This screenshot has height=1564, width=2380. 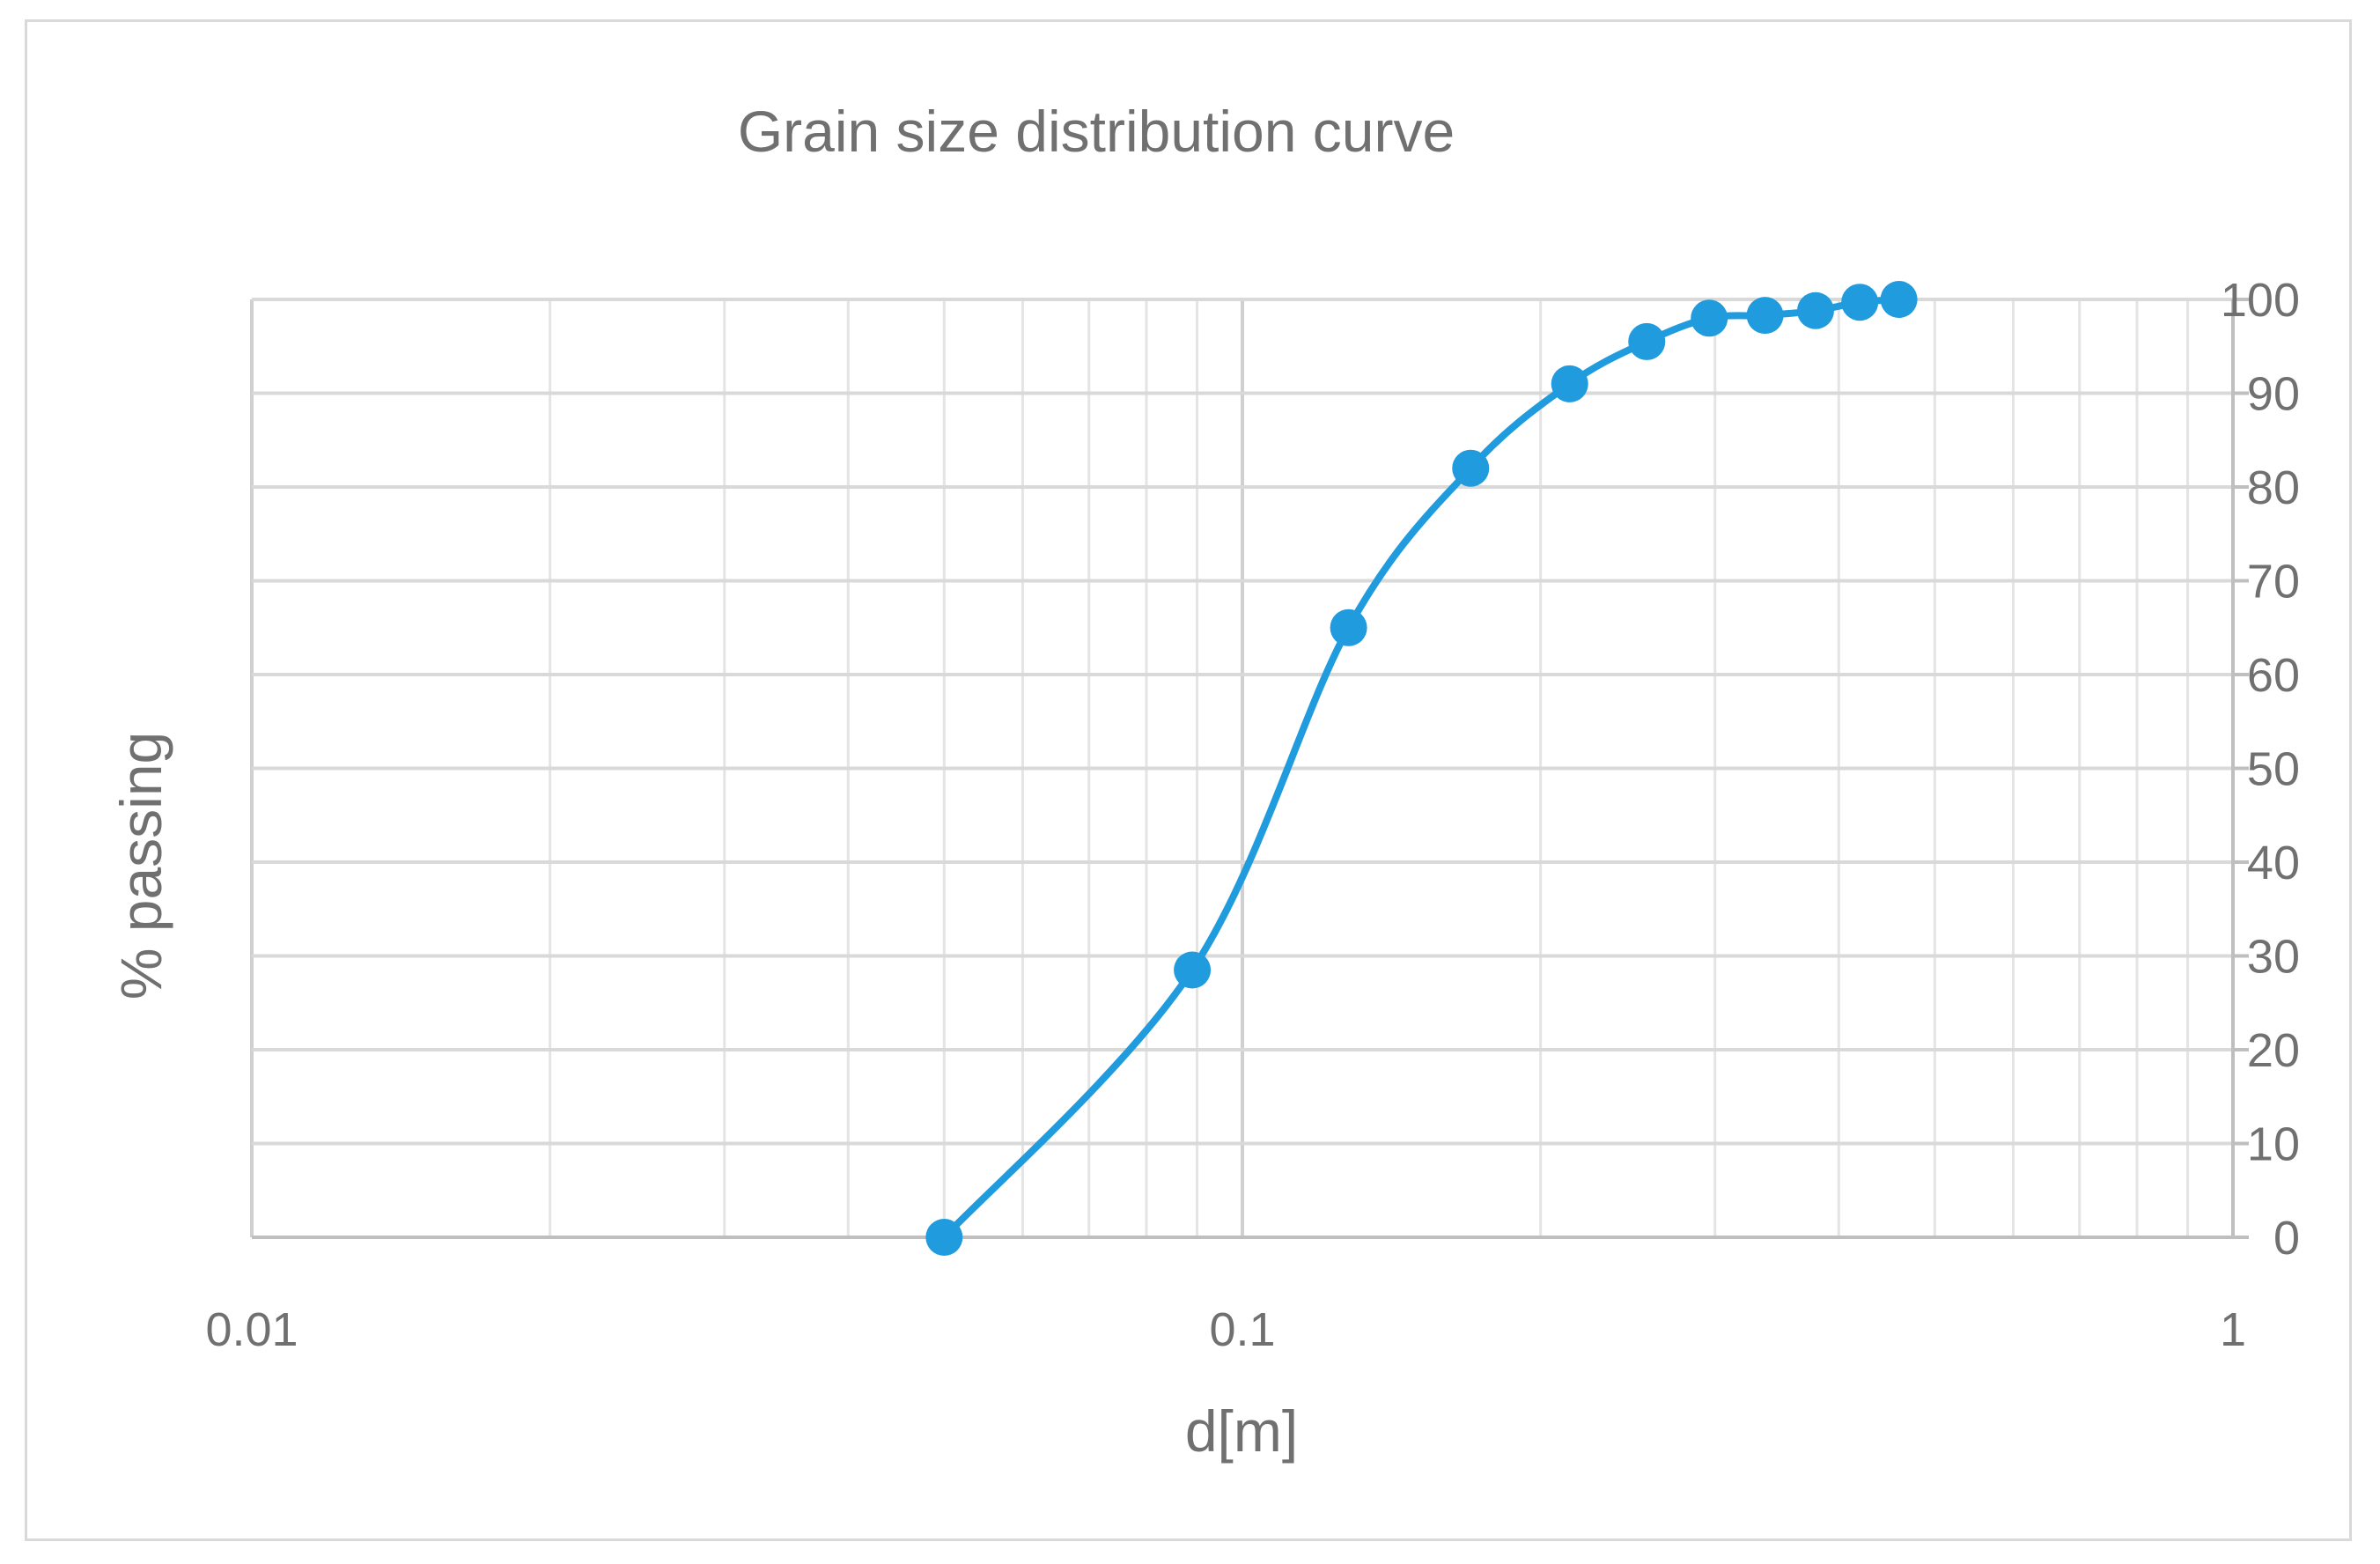 I want to click on y-tick-label: 20, so click(x=2273, y=1050).